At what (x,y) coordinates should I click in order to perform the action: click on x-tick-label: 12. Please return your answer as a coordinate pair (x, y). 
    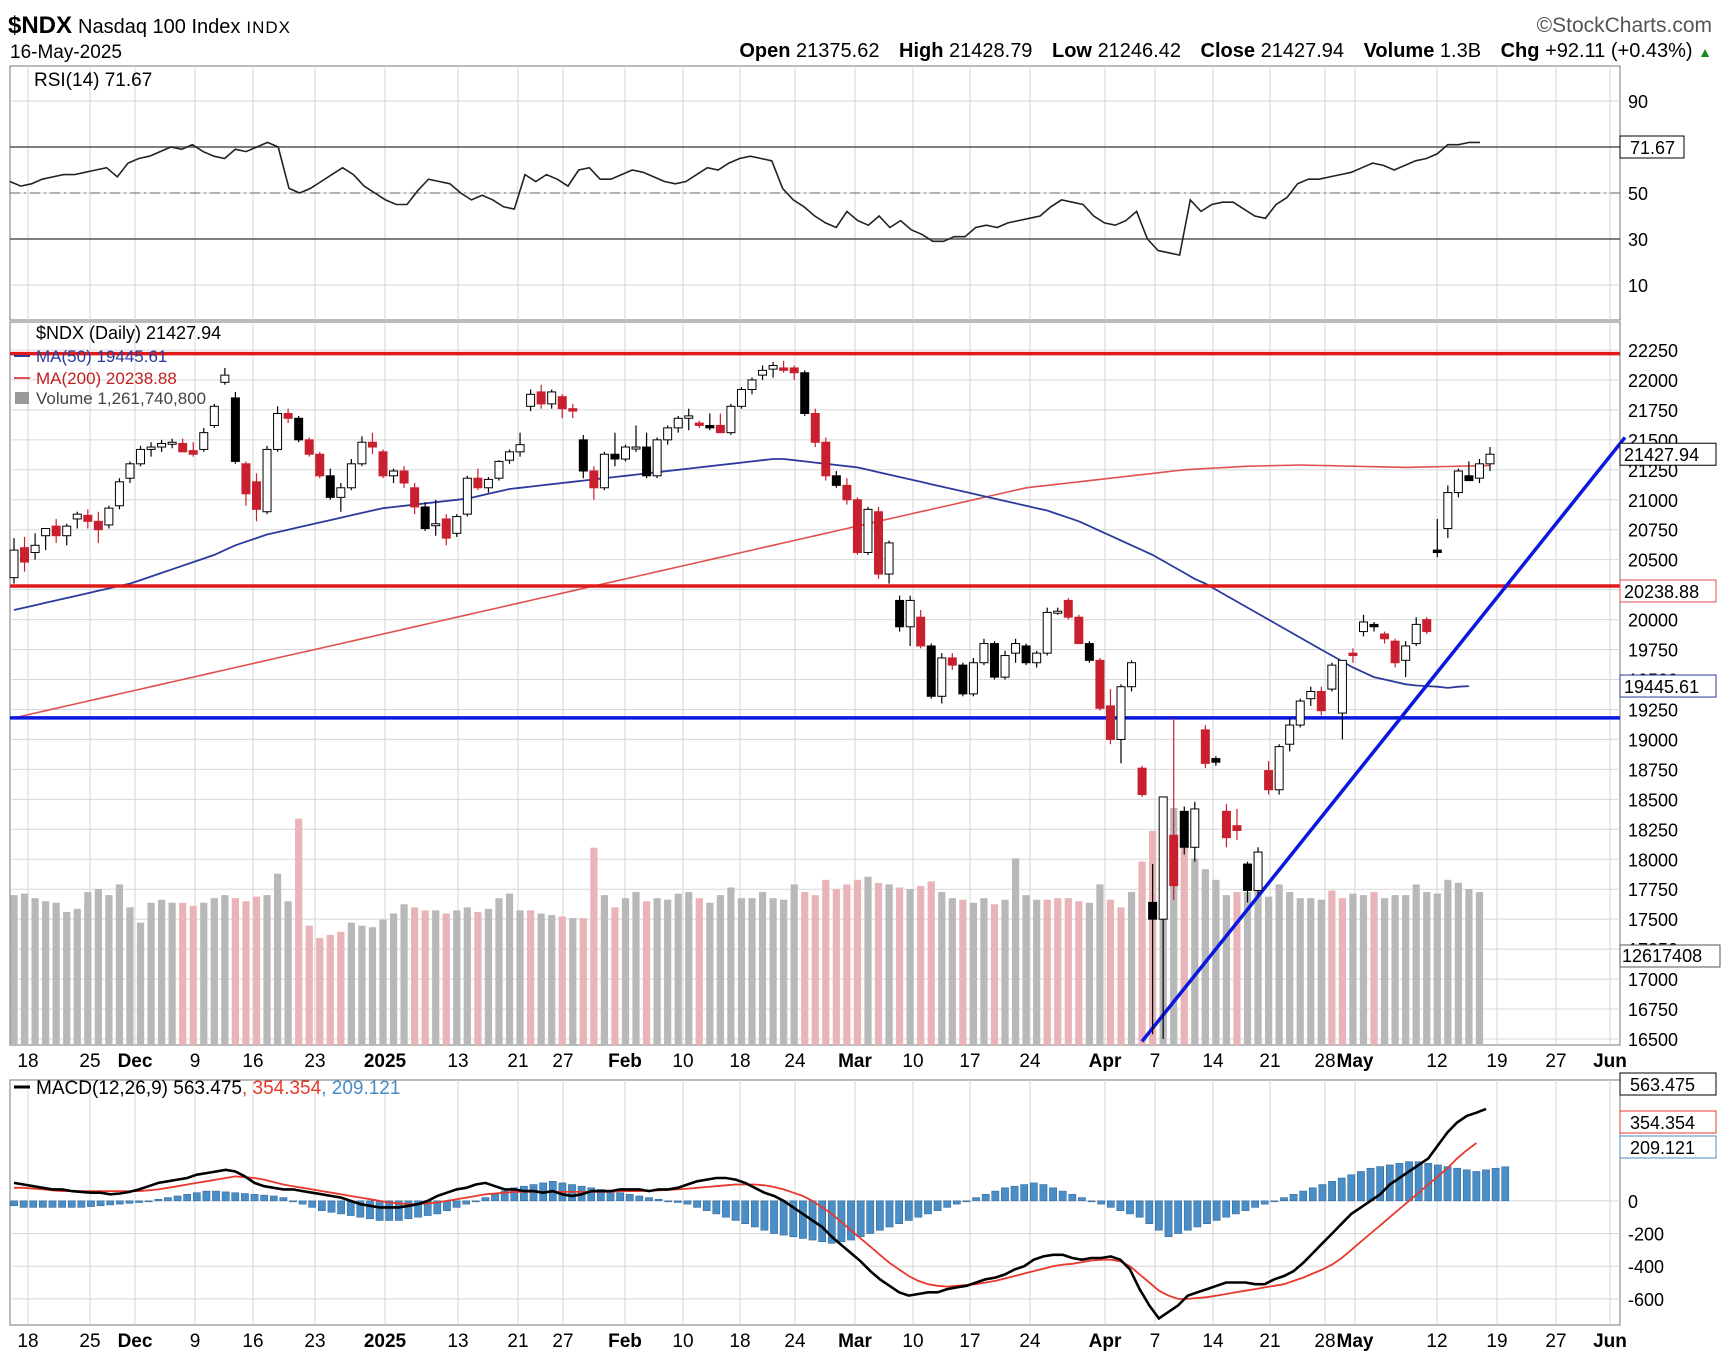
    Looking at the image, I should click on (1436, 1341).